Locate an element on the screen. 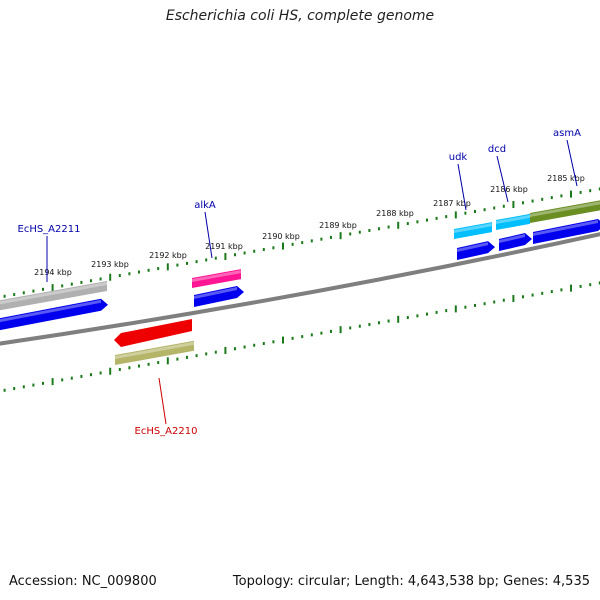  leader-line-udk is located at coordinates (462, 187).